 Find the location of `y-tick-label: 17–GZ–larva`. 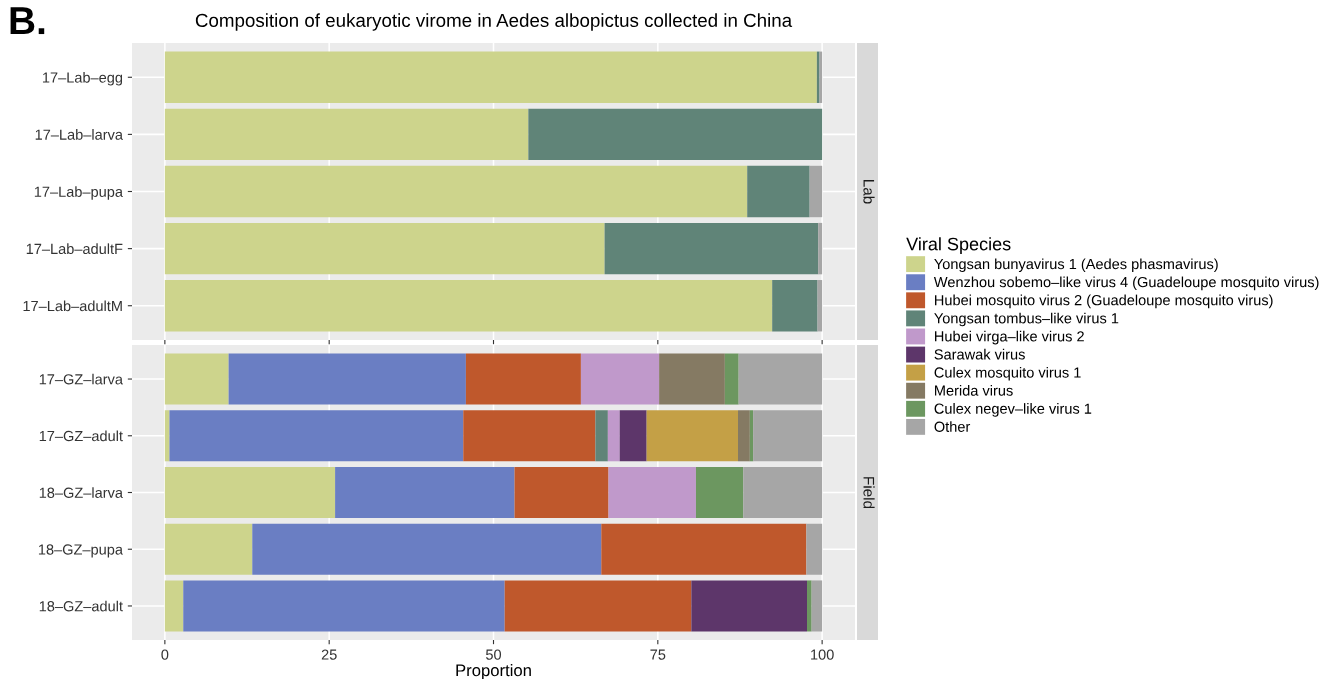

y-tick-label: 17–GZ–larva is located at coordinates (81, 379).